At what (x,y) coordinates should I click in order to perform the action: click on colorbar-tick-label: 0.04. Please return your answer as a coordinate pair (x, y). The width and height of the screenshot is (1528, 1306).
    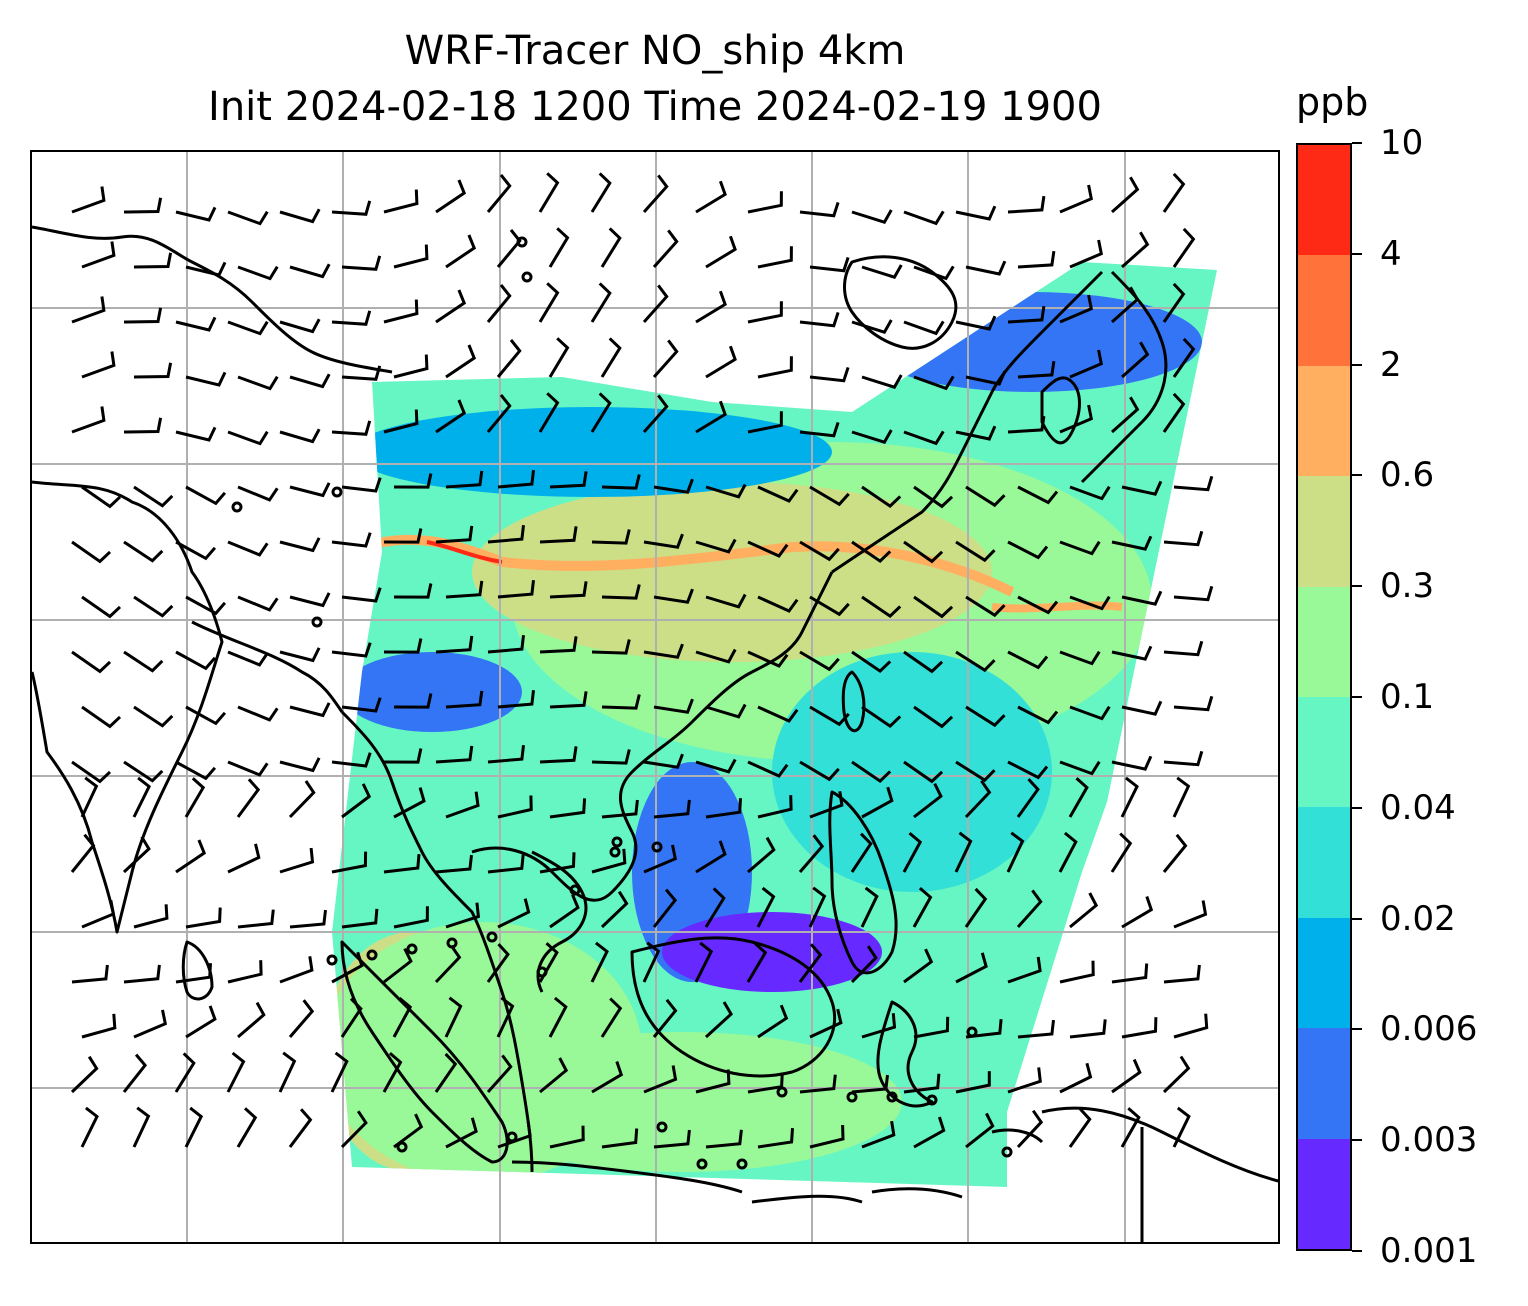
    Looking at the image, I should click on (1418, 807).